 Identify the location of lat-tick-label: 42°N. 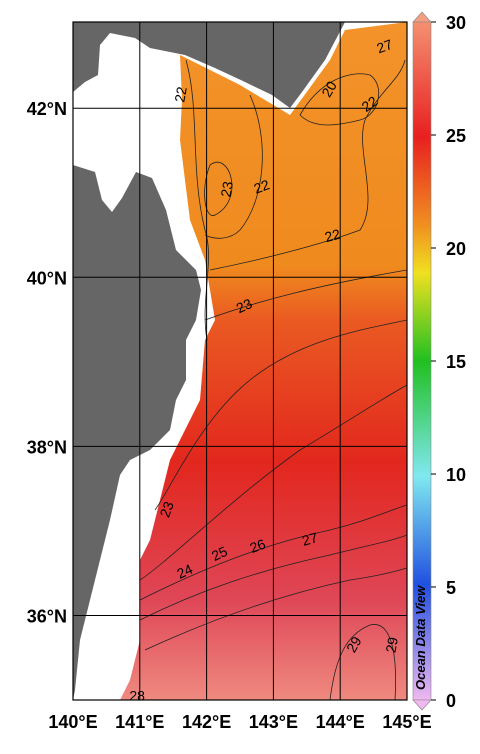
(47, 109).